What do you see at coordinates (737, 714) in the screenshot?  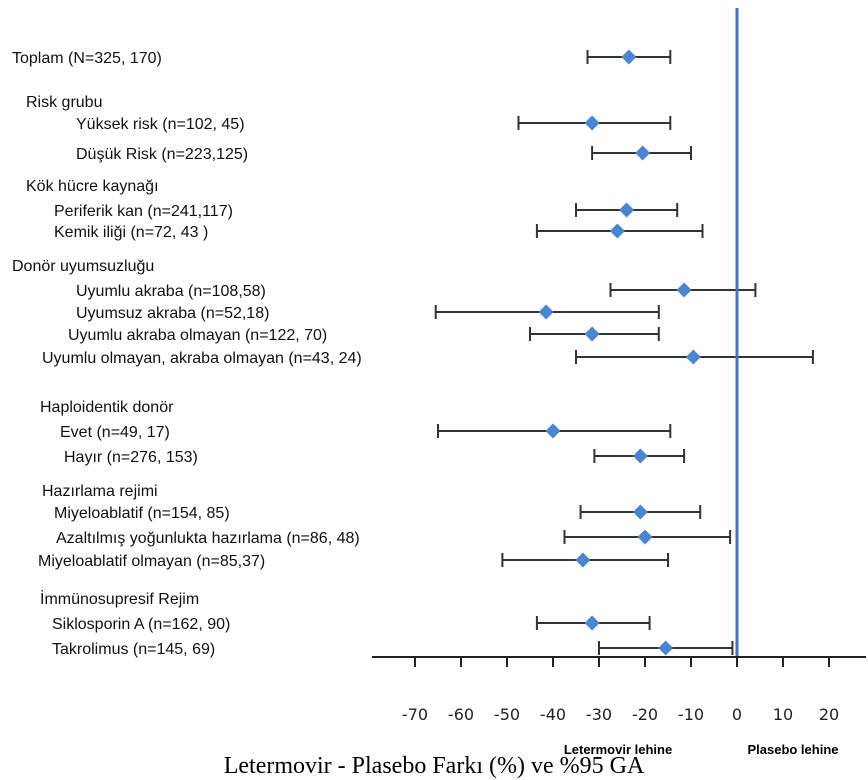 I see `x-tick-label: 0` at bounding box center [737, 714].